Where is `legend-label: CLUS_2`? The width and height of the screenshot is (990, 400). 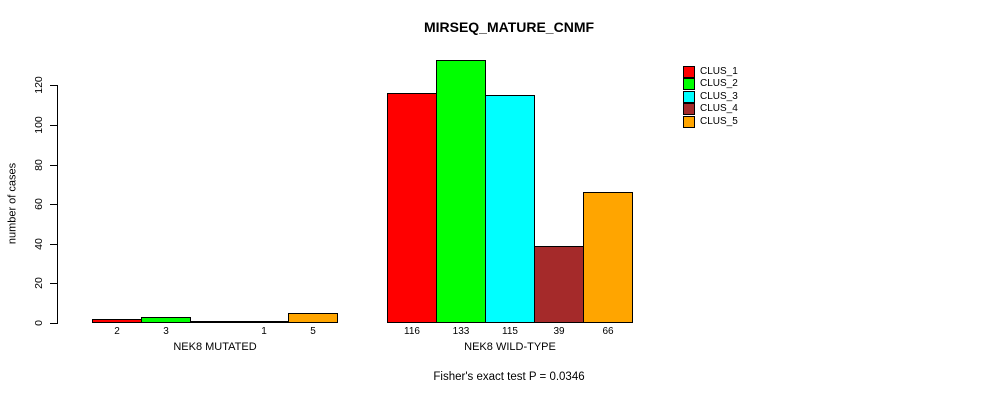
legend-label: CLUS_2 is located at coordinates (719, 84).